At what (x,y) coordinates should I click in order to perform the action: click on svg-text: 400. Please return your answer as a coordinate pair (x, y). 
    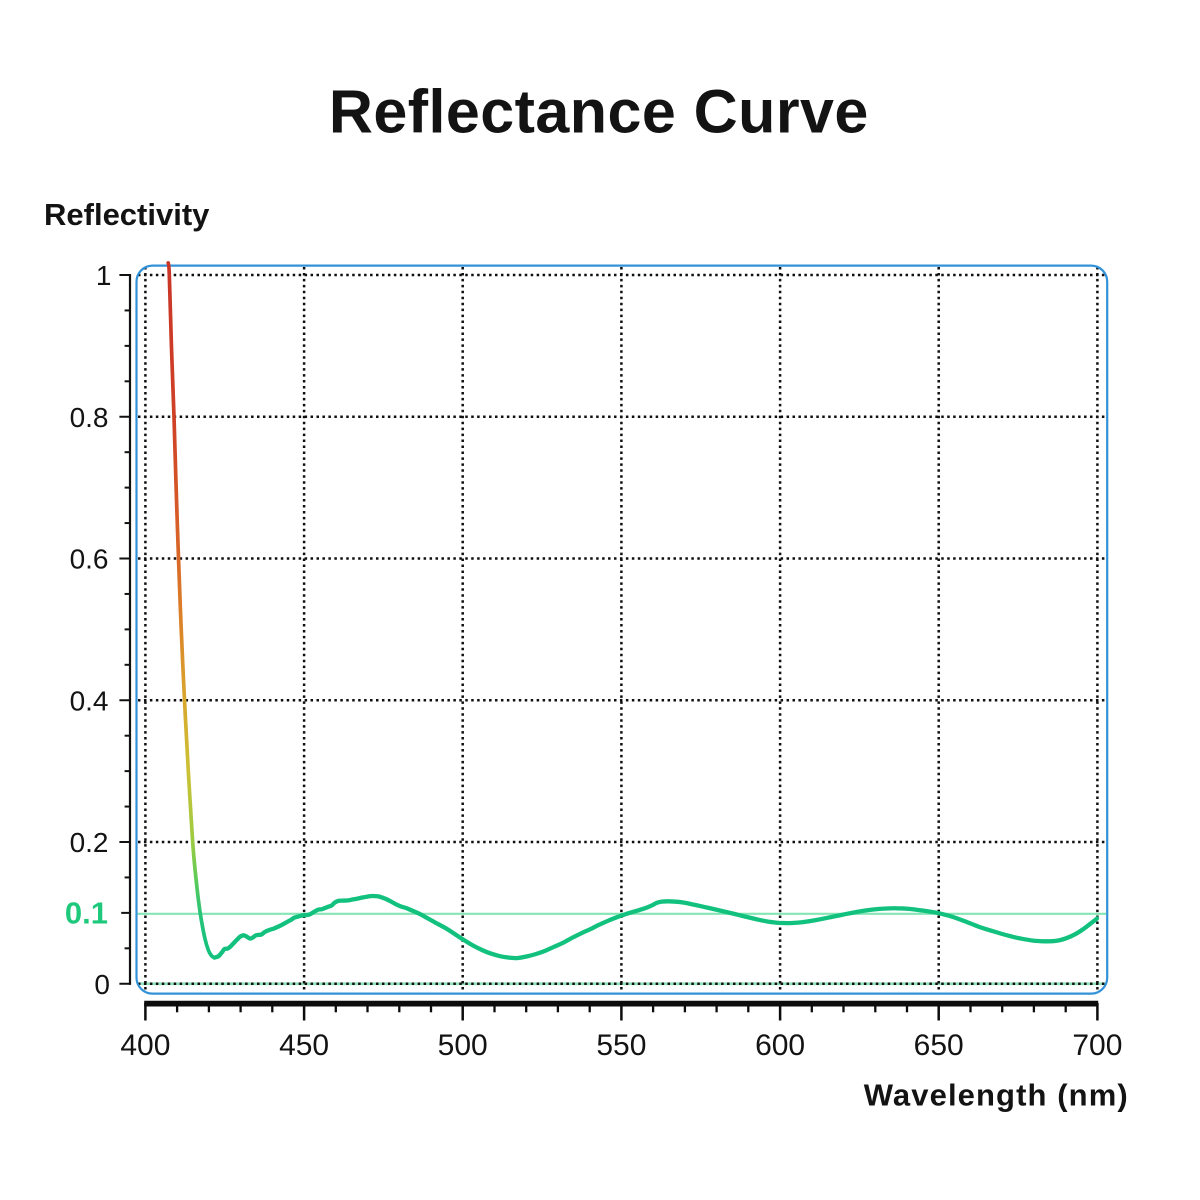
    Looking at the image, I should click on (145, 1045).